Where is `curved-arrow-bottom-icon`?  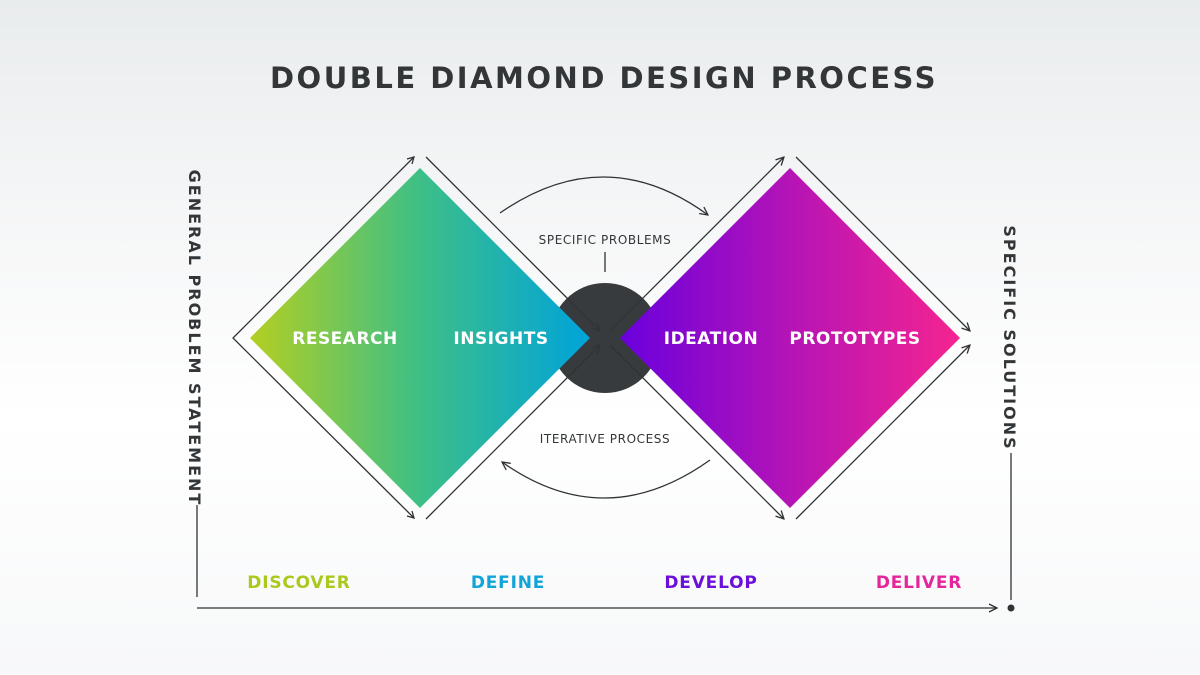 curved-arrow-bottom-icon is located at coordinates (606, 479).